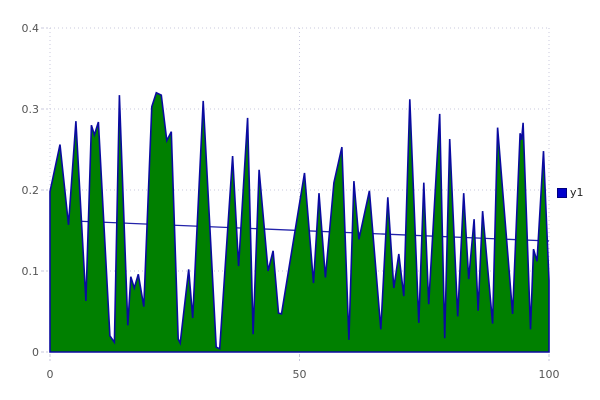 Image resolution: width=600 pixels, height=400 pixels. What do you see at coordinates (50, 374) in the screenshot?
I see `x-tick-label: 0` at bounding box center [50, 374].